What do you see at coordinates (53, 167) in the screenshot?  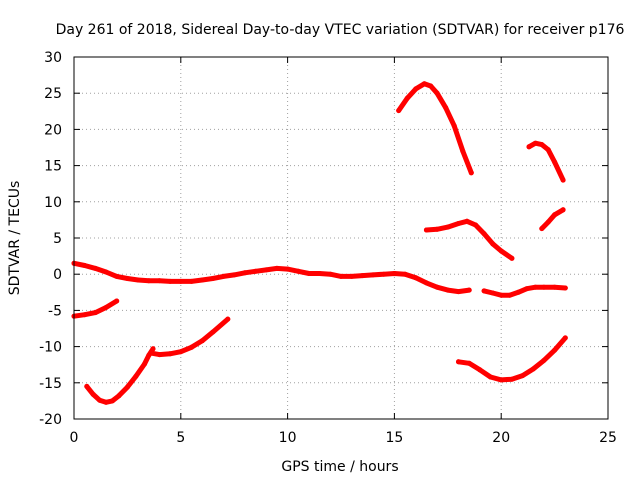 I see `y-tick-label: 15` at bounding box center [53, 167].